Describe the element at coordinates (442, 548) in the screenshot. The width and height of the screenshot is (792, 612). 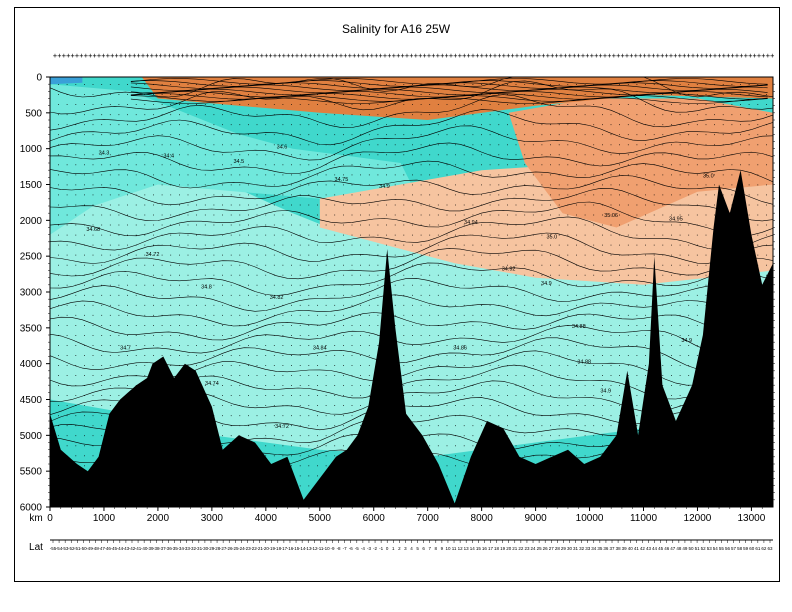
I see `lat-tick-label: 9` at that location.